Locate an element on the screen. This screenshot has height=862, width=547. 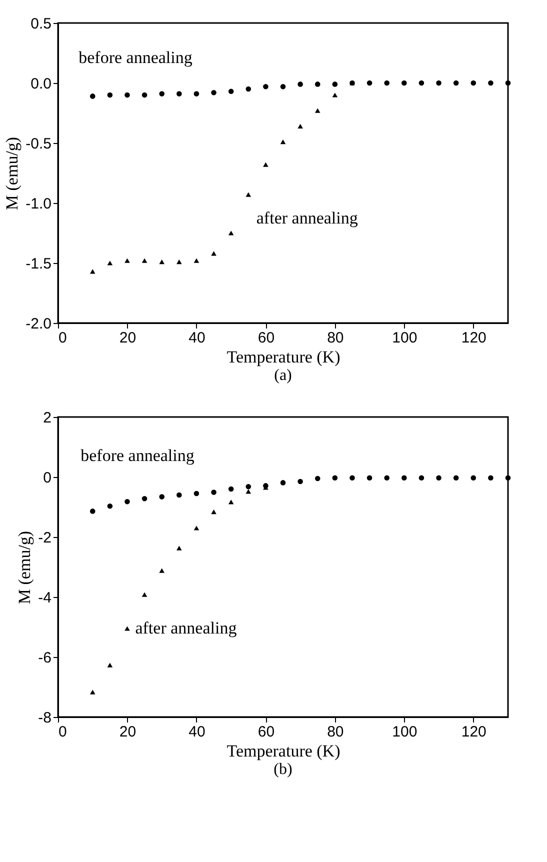
y-tick-label: -1.0 is located at coordinates (39, 204).